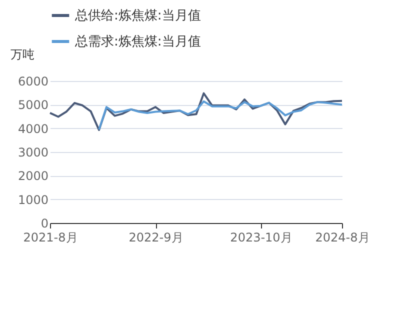 The width and height of the screenshot is (398, 325). Describe the element at coordinates (342, 237) in the screenshot. I see `x-tick-label: 2024-8月` at that location.